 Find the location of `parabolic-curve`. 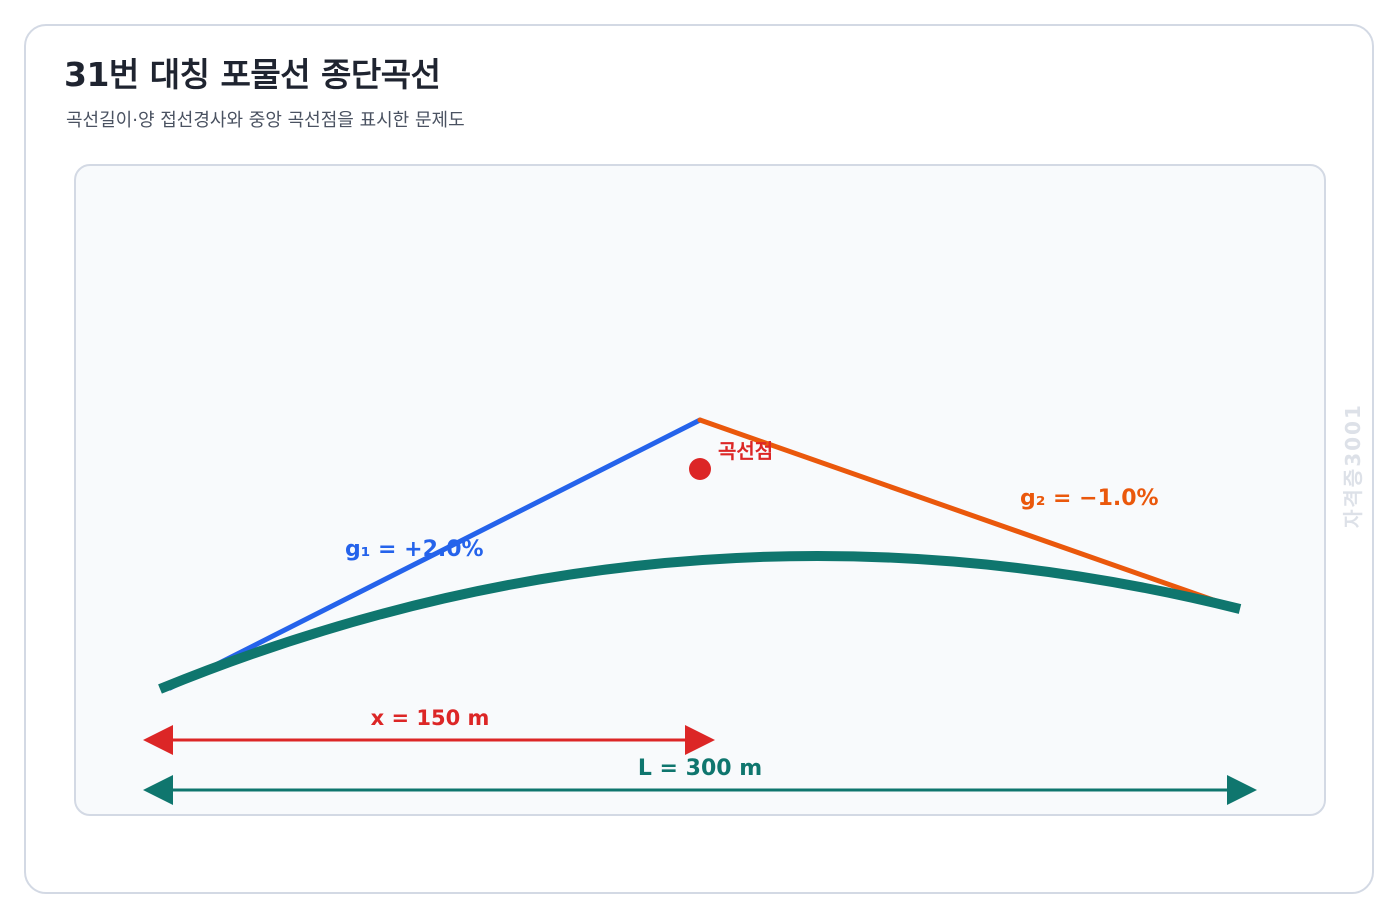

parabolic-curve is located at coordinates (700, 622).